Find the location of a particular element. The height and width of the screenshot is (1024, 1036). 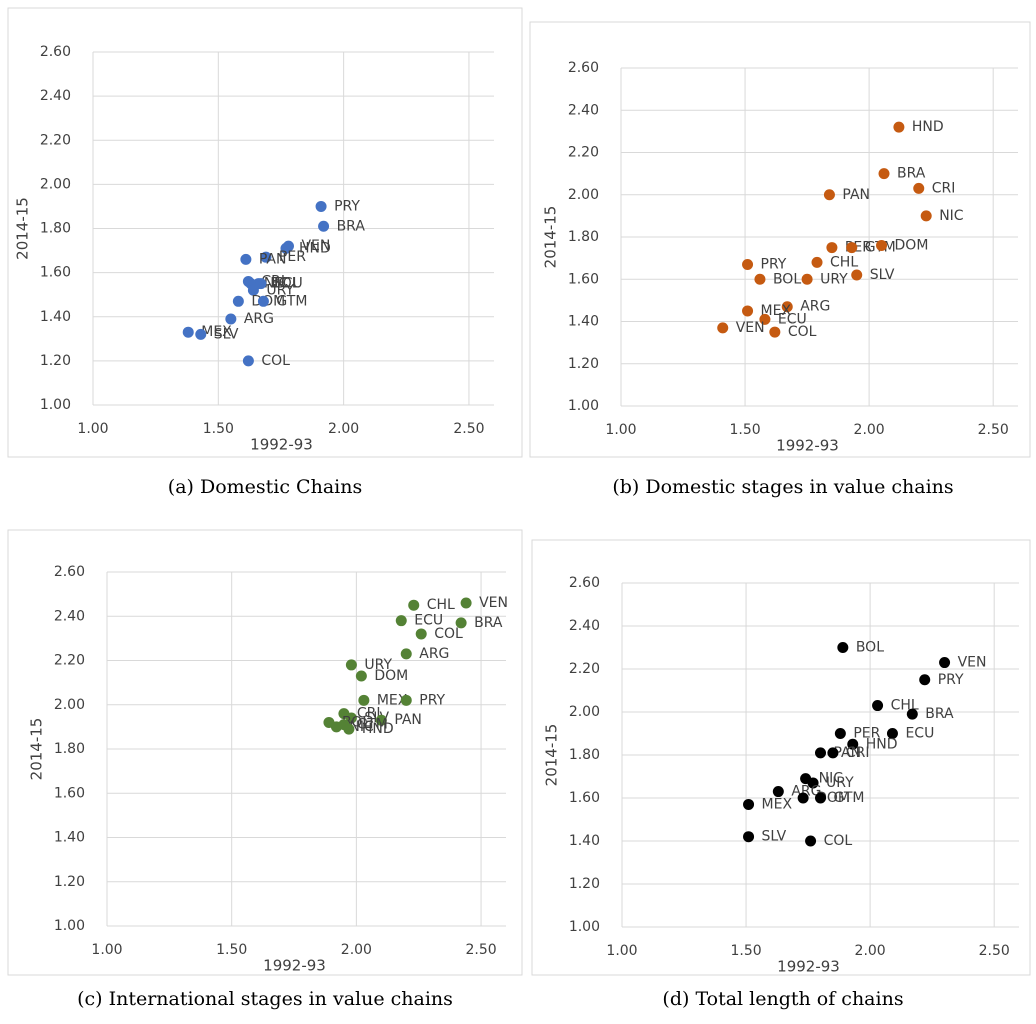

x-axis-title: 1992-93 is located at coordinates (294, 966).